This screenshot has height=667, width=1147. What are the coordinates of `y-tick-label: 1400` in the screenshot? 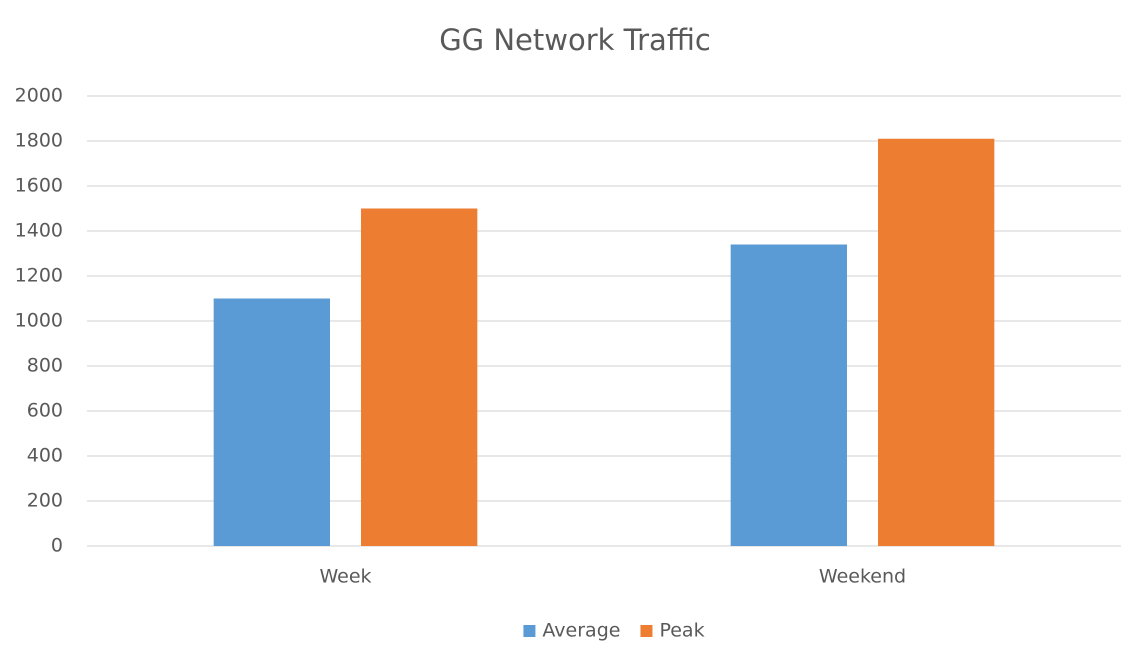 It's located at (39, 231).